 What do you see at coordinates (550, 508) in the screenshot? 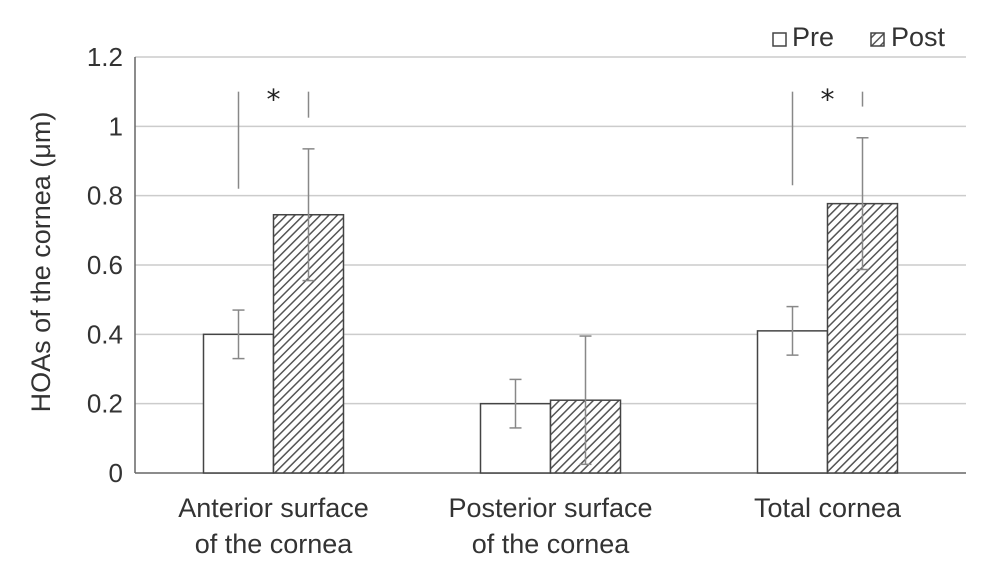
I see `x-tick-label: Posterior surface` at bounding box center [550, 508].